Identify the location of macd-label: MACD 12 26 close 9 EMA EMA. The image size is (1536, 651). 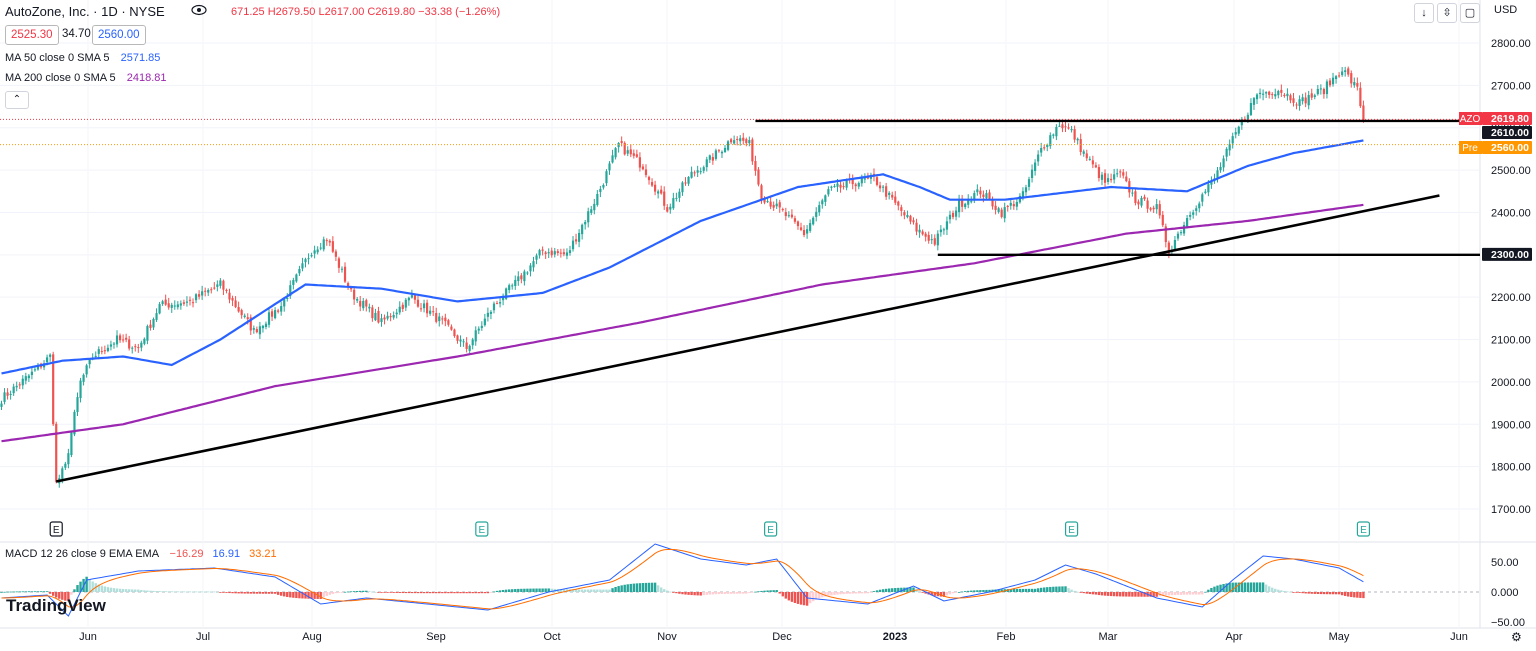
(82, 554).